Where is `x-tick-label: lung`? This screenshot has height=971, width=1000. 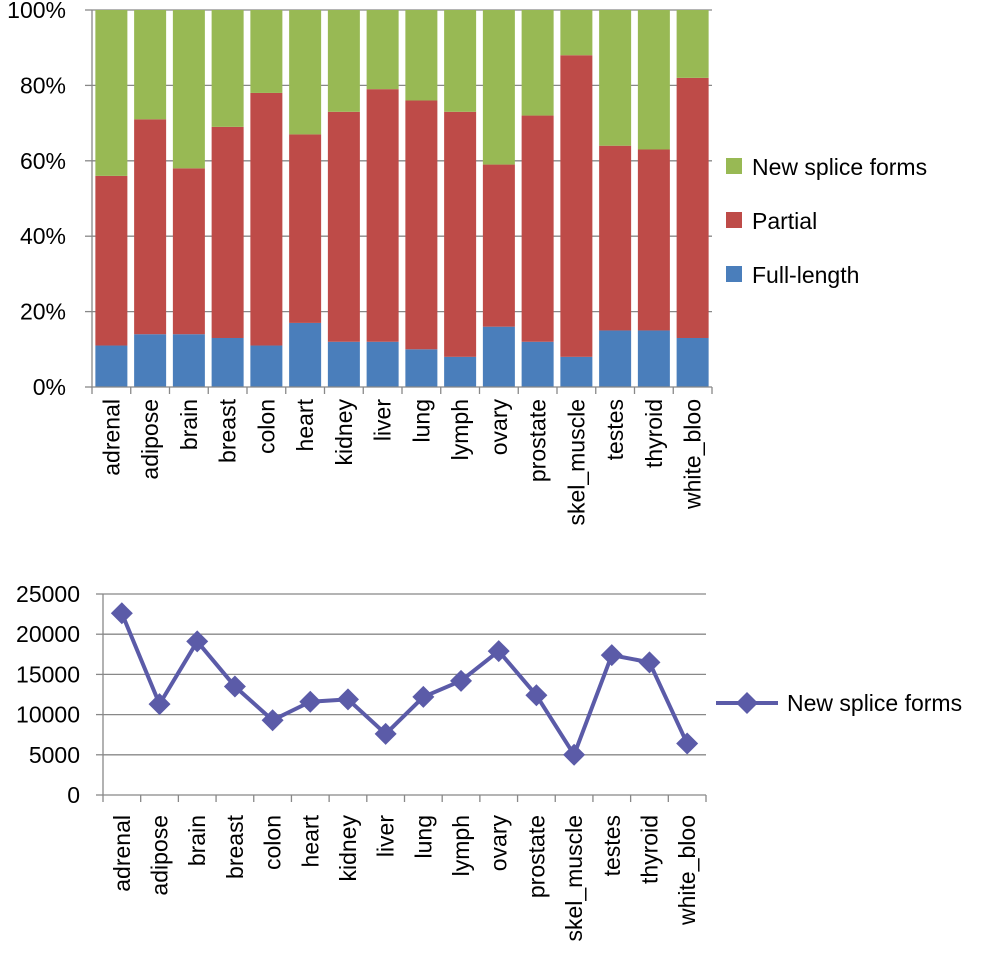
x-tick-label: lung is located at coordinates (423, 836).